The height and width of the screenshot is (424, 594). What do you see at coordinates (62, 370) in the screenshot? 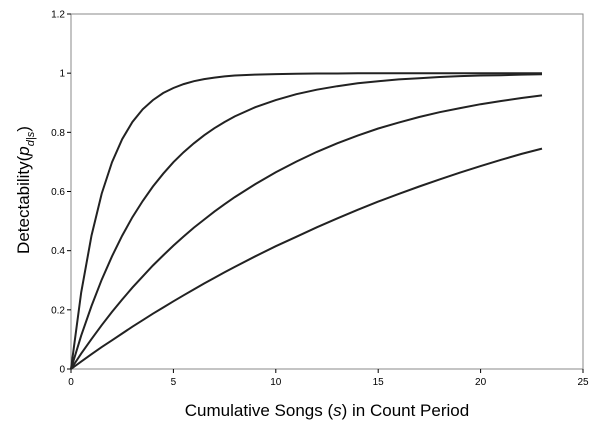
I see `y-tick-label-0: 0` at bounding box center [62, 370].